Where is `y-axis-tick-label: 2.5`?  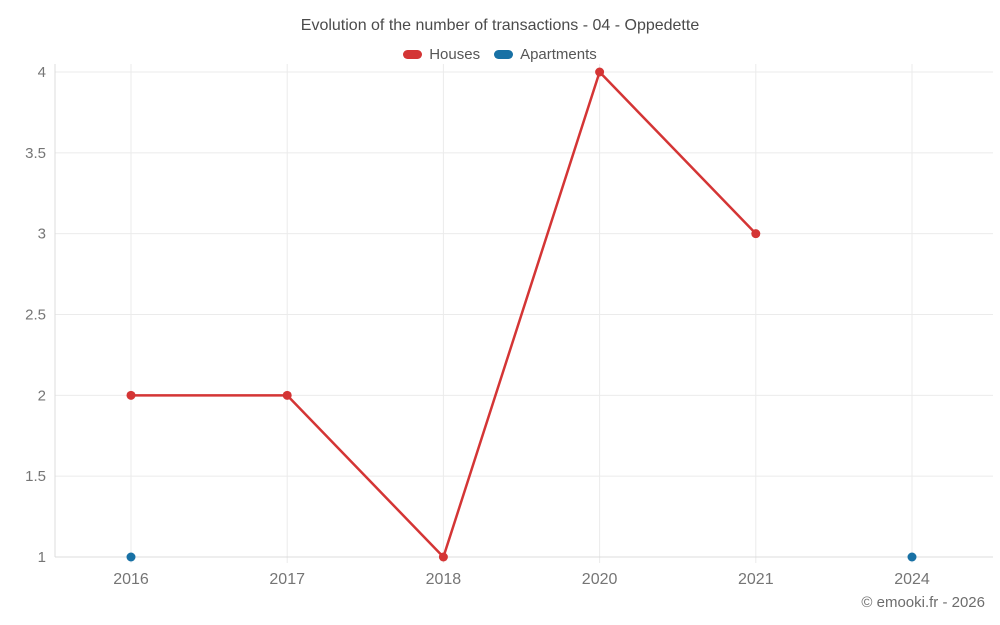 y-axis-tick-label: 2.5 is located at coordinates (35, 315).